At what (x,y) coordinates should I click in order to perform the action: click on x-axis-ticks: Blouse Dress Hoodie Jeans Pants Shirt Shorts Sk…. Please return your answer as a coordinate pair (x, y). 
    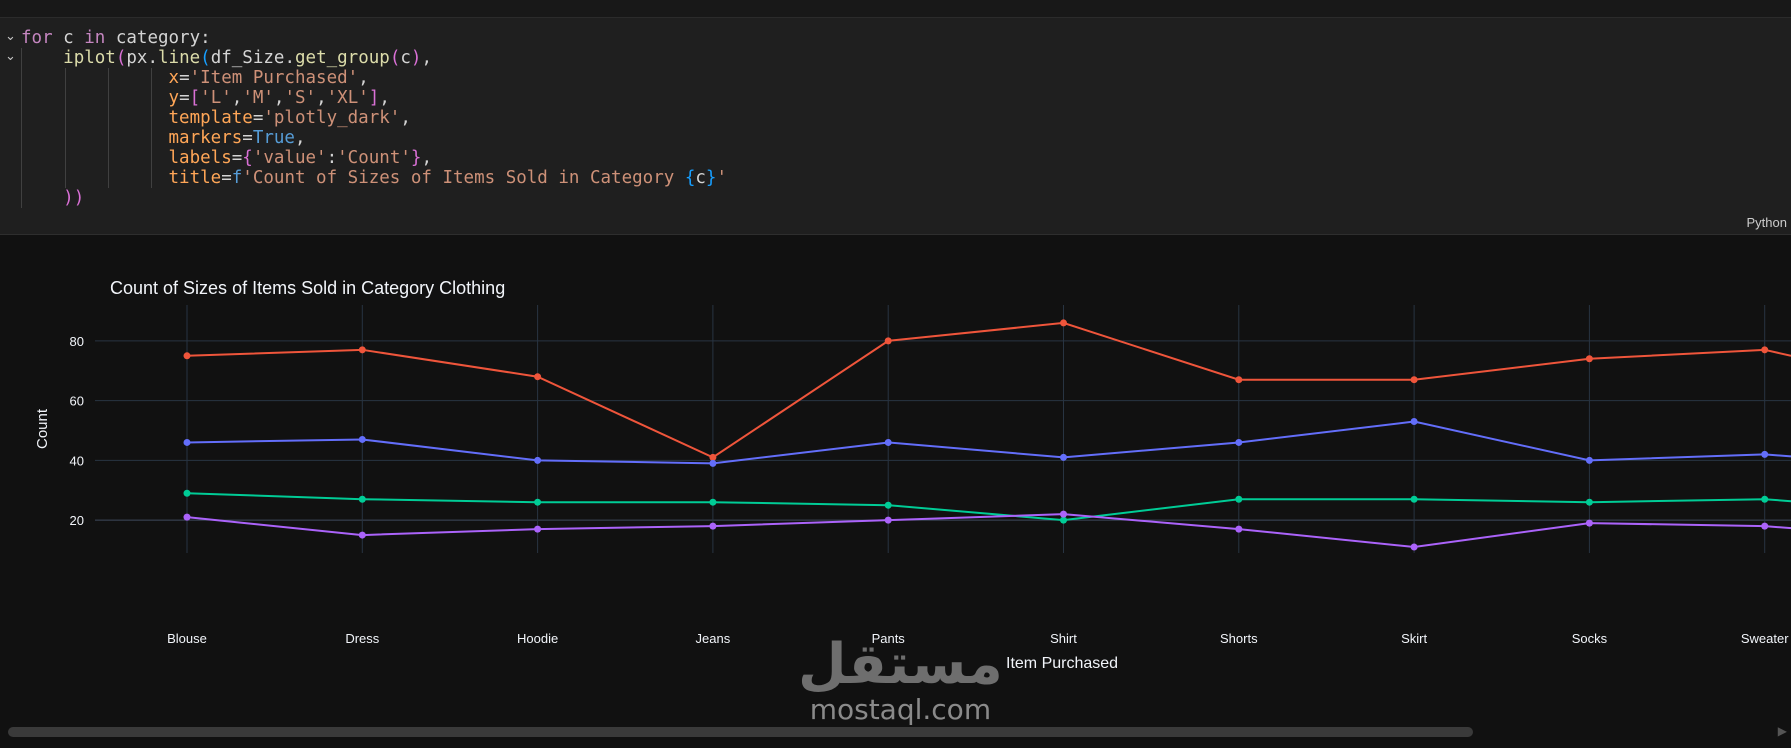
    Looking at the image, I should click on (978, 638).